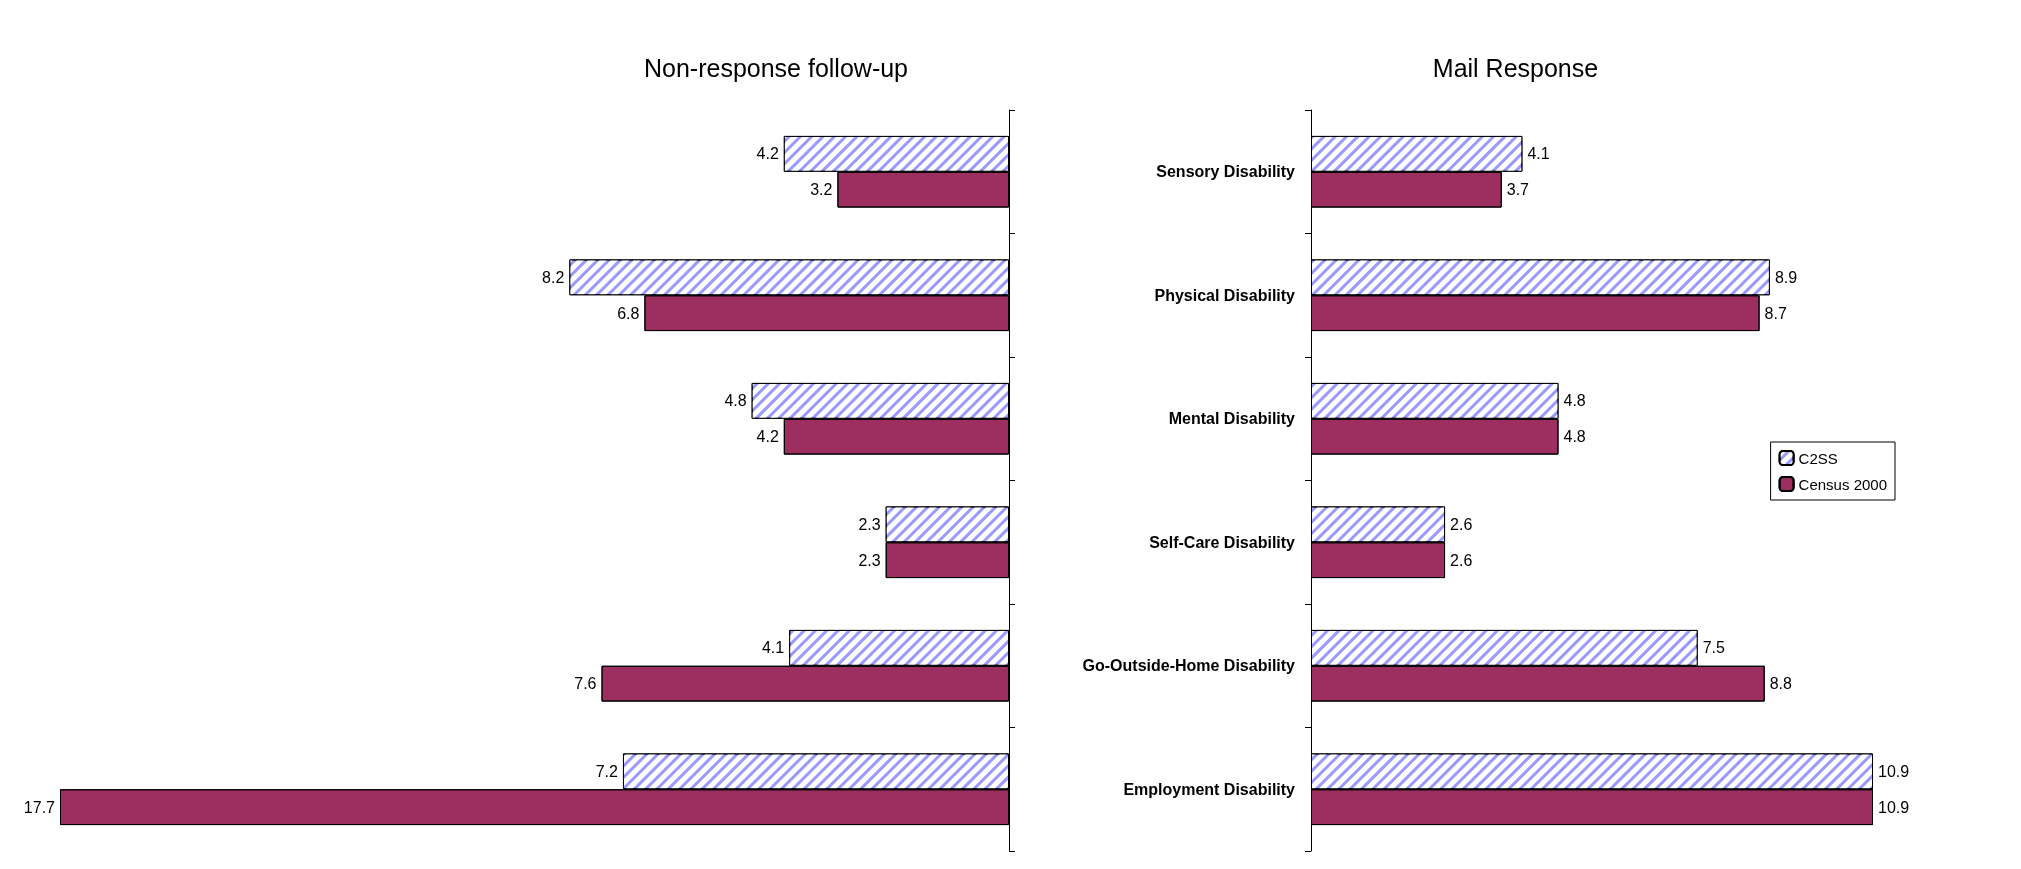 The width and height of the screenshot is (2021, 869). I want to click on data-label: 8.8, so click(1781, 684).